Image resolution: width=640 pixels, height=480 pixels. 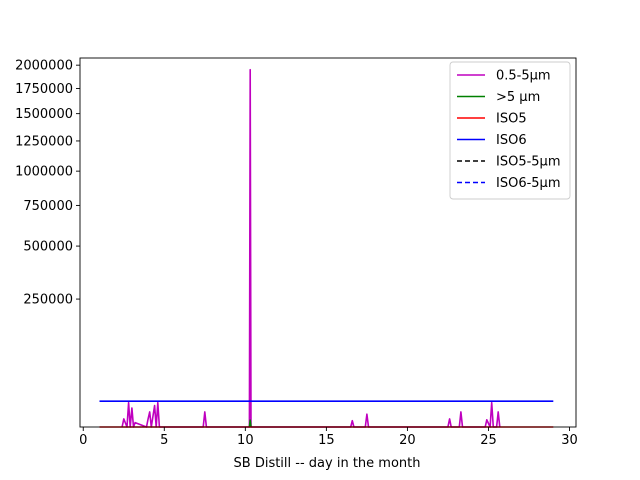 What do you see at coordinates (48, 300) in the screenshot?
I see `y-tick-label: 250000` at bounding box center [48, 300].